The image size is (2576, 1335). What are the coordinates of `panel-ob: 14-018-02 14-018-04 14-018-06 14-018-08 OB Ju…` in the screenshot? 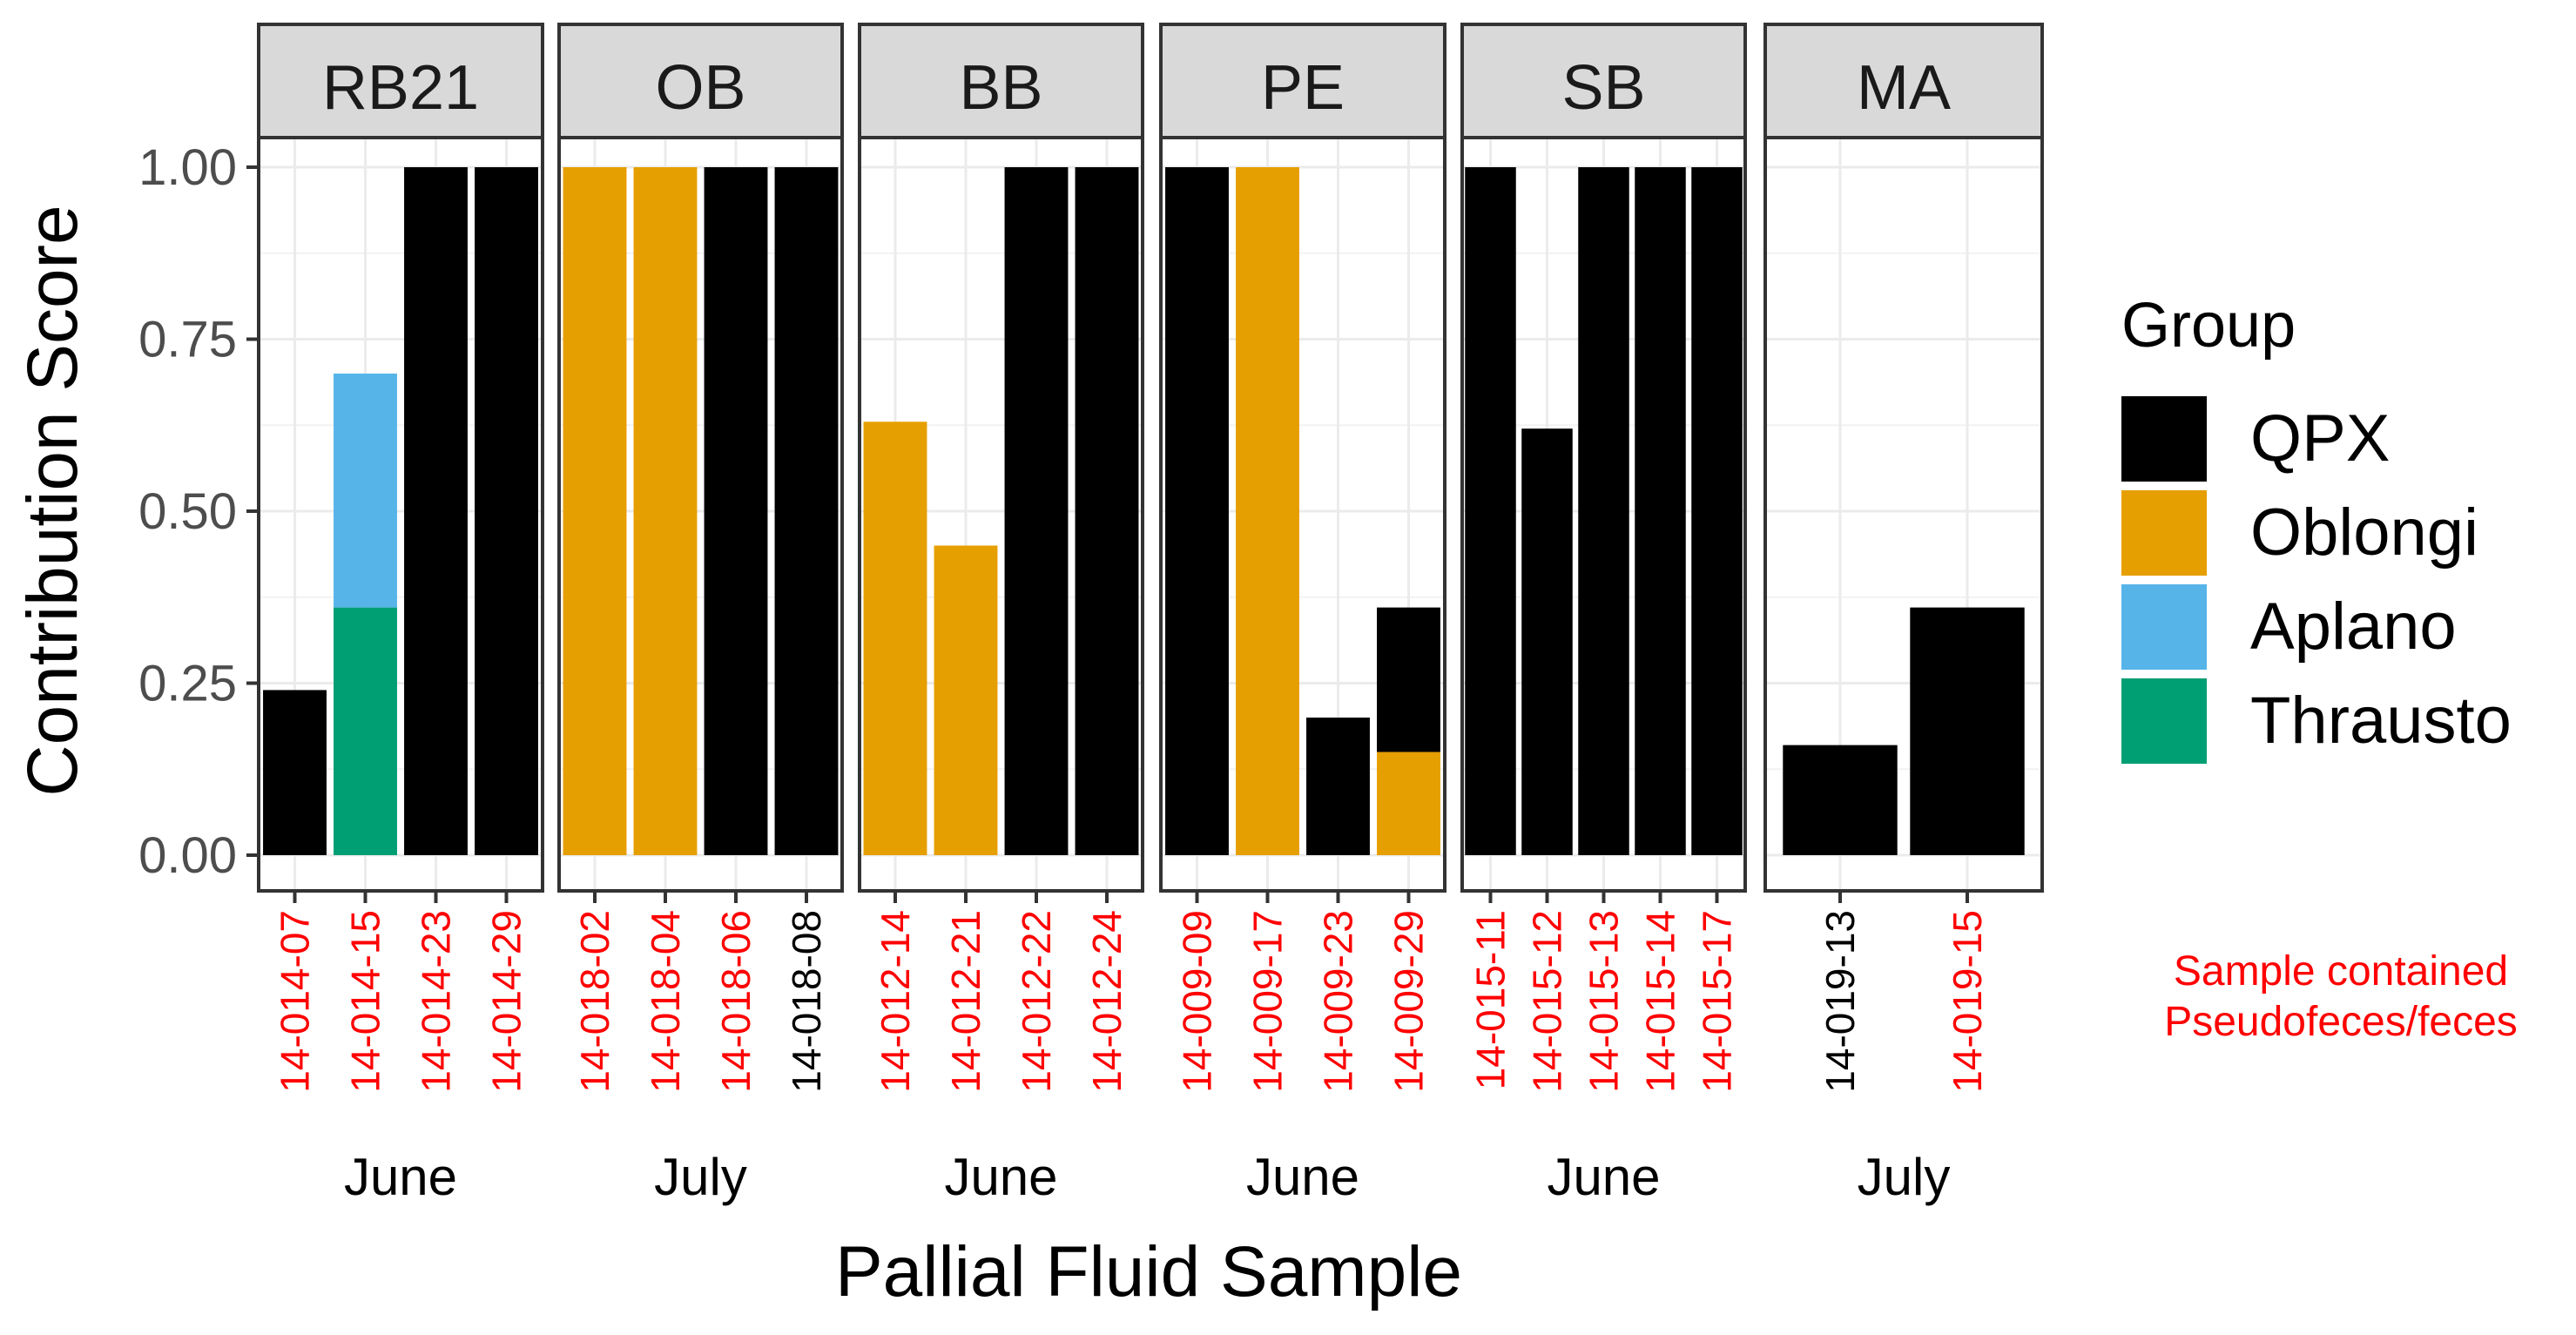 It's located at (700, 614).